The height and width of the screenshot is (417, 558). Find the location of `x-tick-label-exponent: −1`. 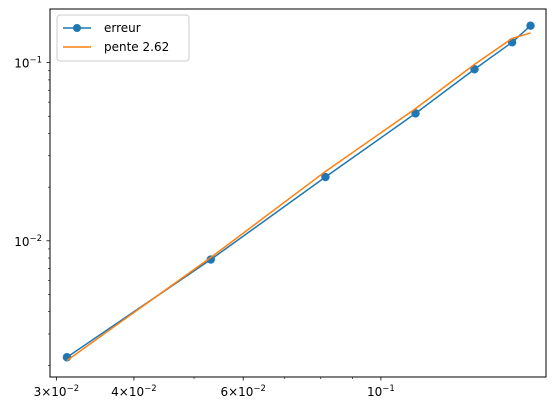

x-tick-label-exponent: −1 is located at coordinates (388, 389).